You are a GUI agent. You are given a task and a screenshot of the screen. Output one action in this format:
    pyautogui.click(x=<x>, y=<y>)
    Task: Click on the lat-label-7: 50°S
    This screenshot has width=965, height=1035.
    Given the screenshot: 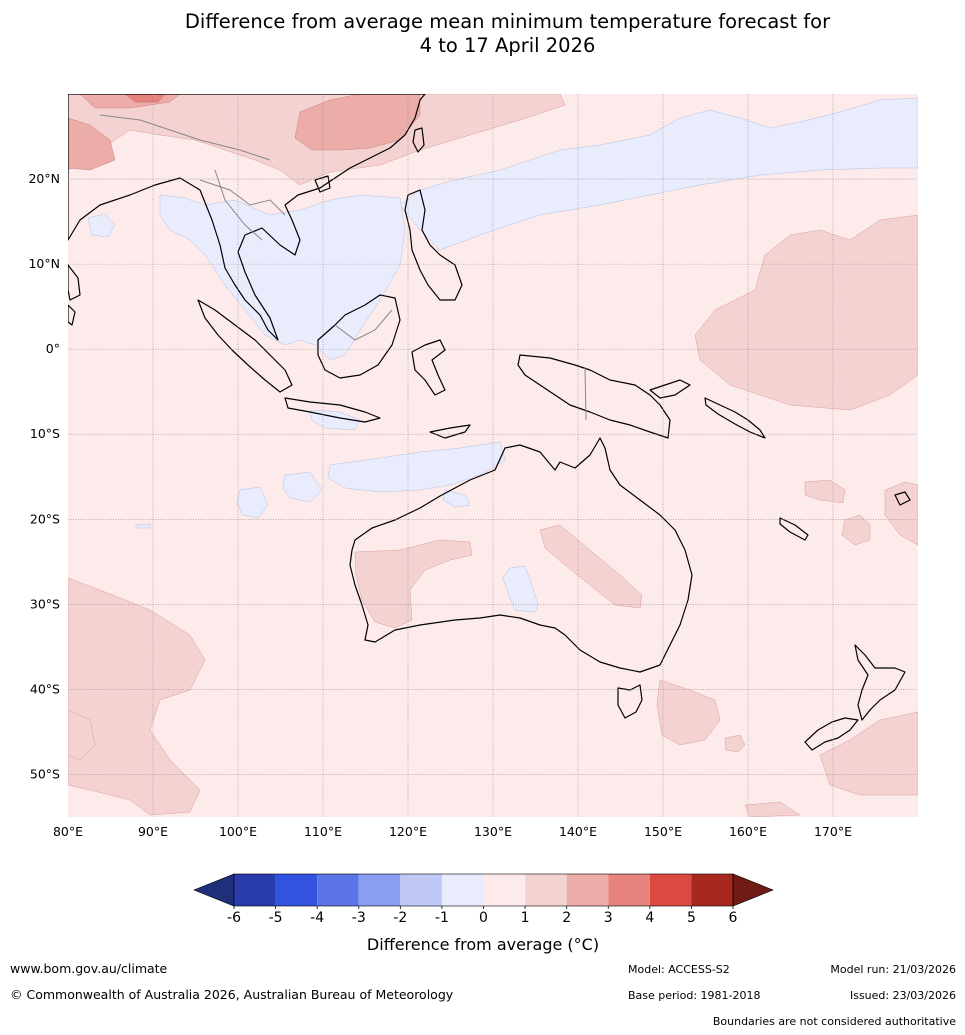 What is the action you would take?
    pyautogui.click(x=45, y=773)
    